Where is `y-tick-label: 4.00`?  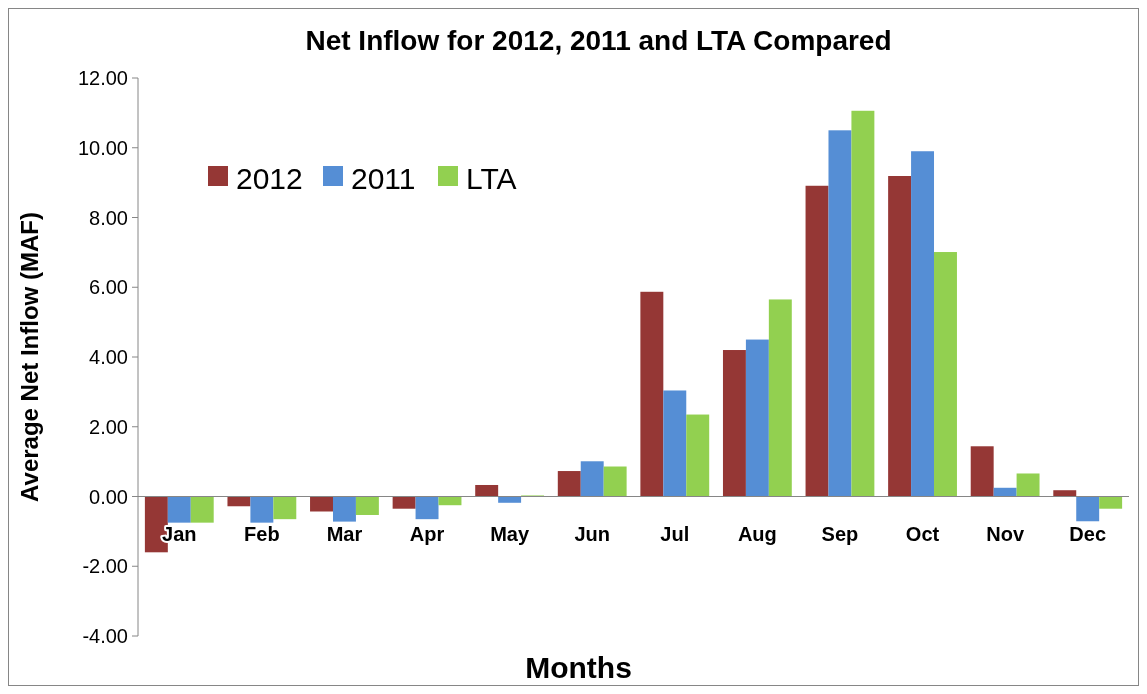
y-tick-label: 4.00 is located at coordinates (108, 357).